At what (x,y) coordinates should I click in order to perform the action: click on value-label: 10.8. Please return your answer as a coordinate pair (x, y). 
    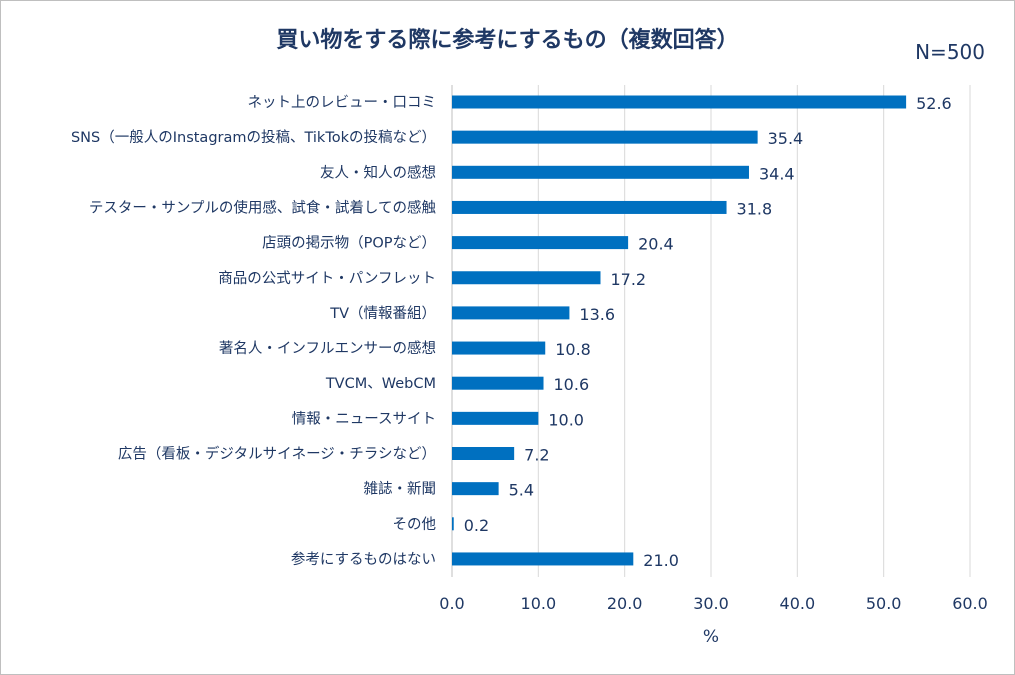
    Looking at the image, I should click on (573, 349).